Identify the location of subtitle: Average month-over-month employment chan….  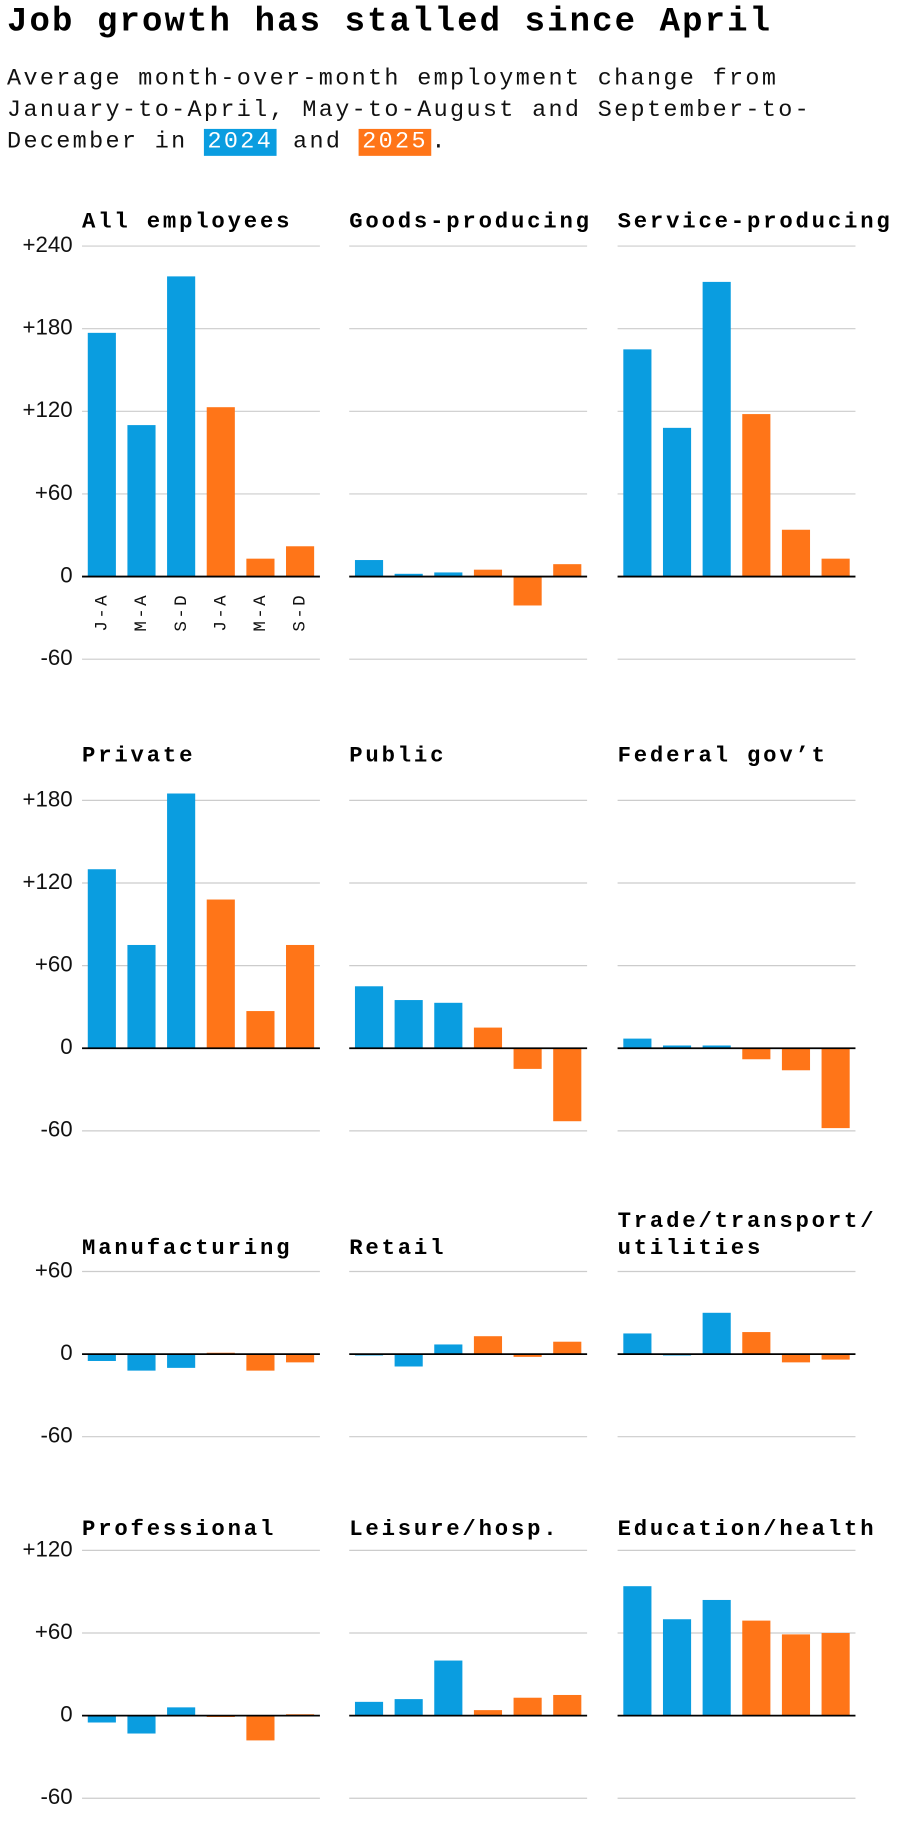
(417, 110).